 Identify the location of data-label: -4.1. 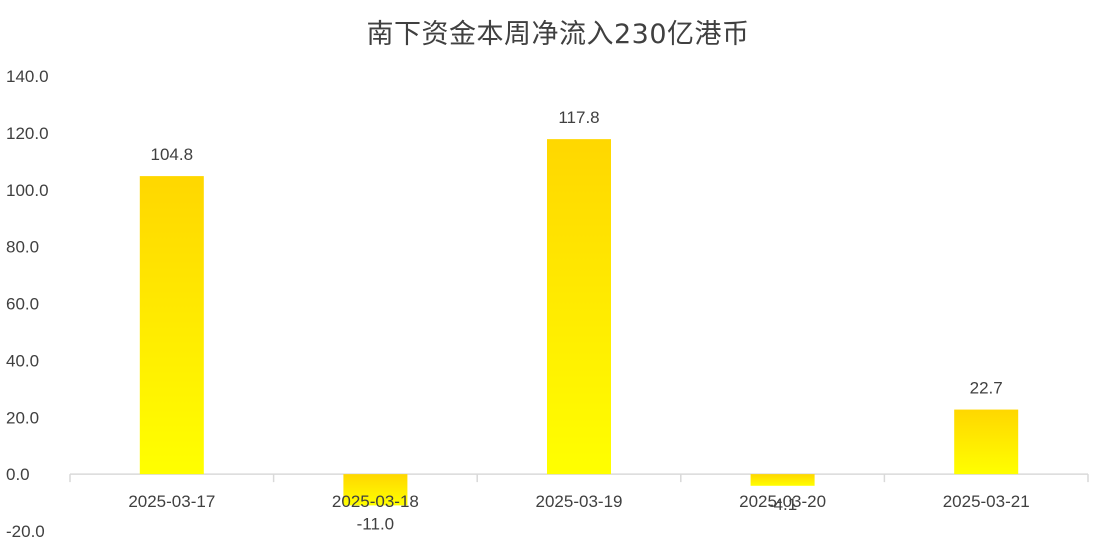
(782, 504).